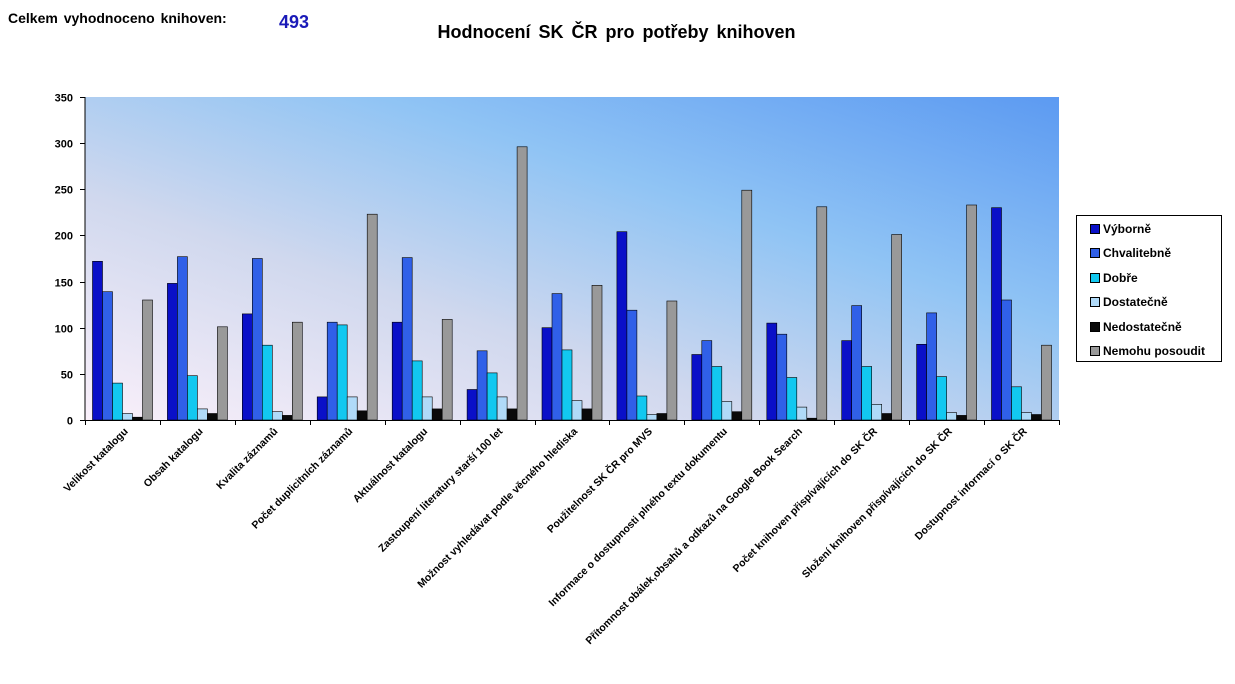 The width and height of the screenshot is (1235, 684). Describe the element at coordinates (70, 422) in the screenshot. I see `y-tick-label: 0` at that location.